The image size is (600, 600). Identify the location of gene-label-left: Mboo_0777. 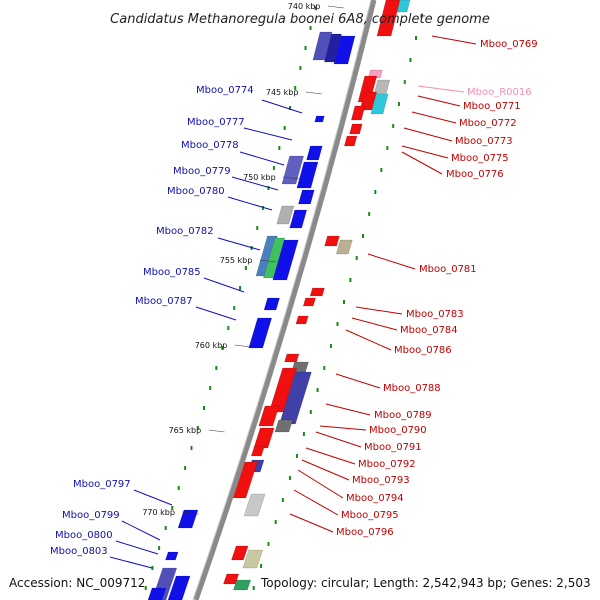
(216, 122).